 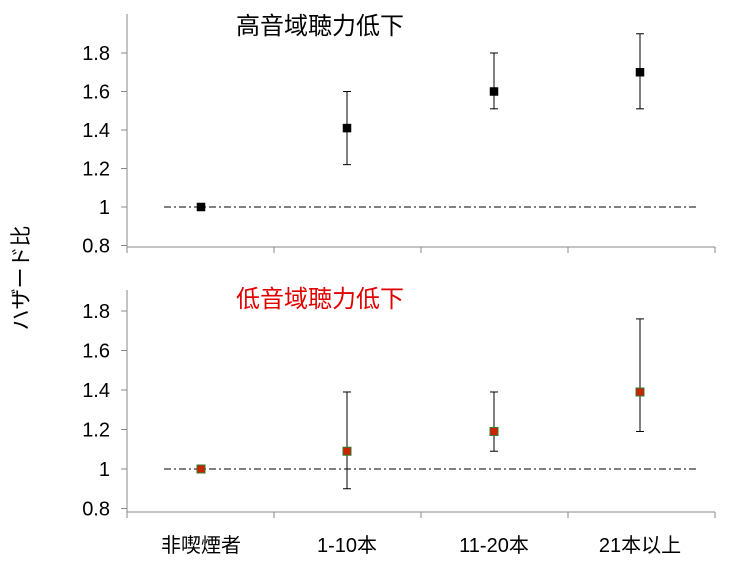 What do you see at coordinates (201, 545) in the screenshot?
I see `x-category-label: 非喫煙者` at bounding box center [201, 545].